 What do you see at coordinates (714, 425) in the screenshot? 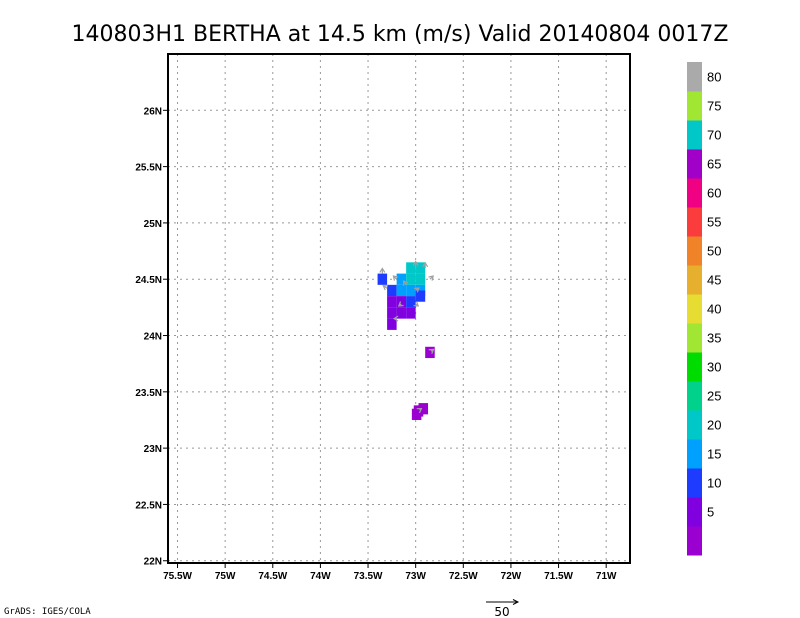
I see `colorbar-label-4: 20` at bounding box center [714, 425].